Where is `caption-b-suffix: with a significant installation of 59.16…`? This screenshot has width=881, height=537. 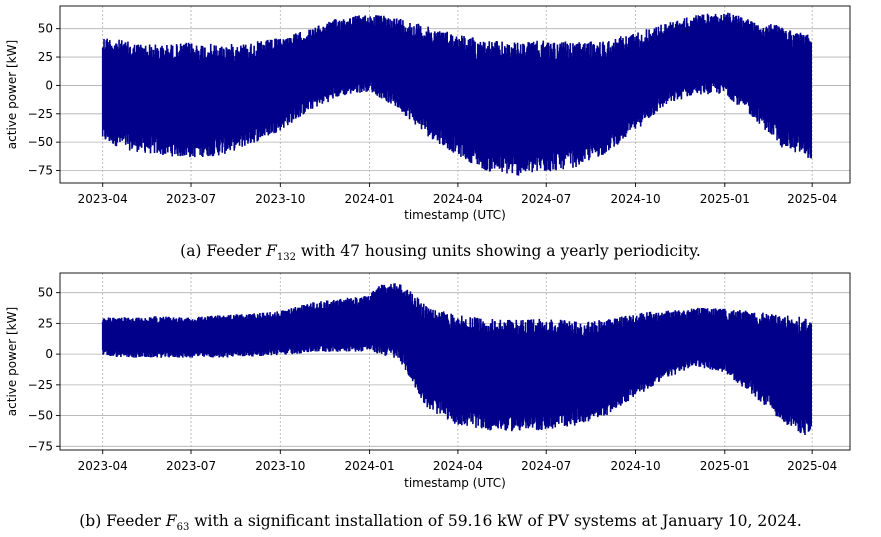 caption-b-suffix: with a significant installation of 59.16… is located at coordinates (495, 521).